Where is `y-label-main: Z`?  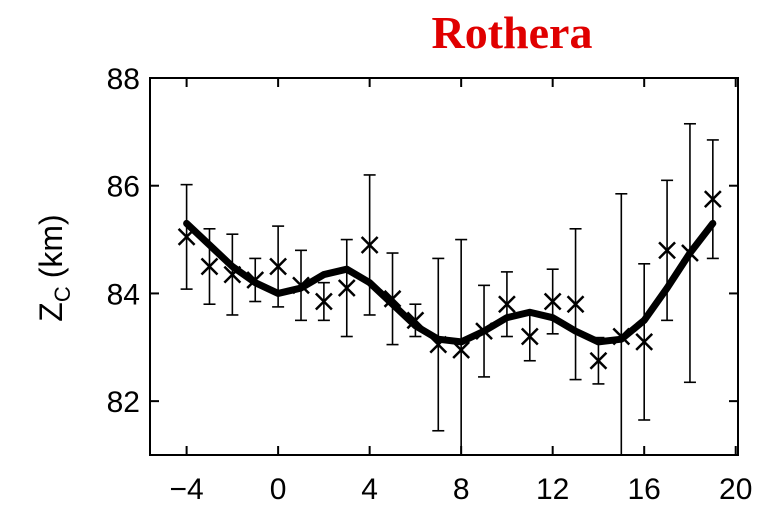 y-label-main: Z is located at coordinates (51, 312).